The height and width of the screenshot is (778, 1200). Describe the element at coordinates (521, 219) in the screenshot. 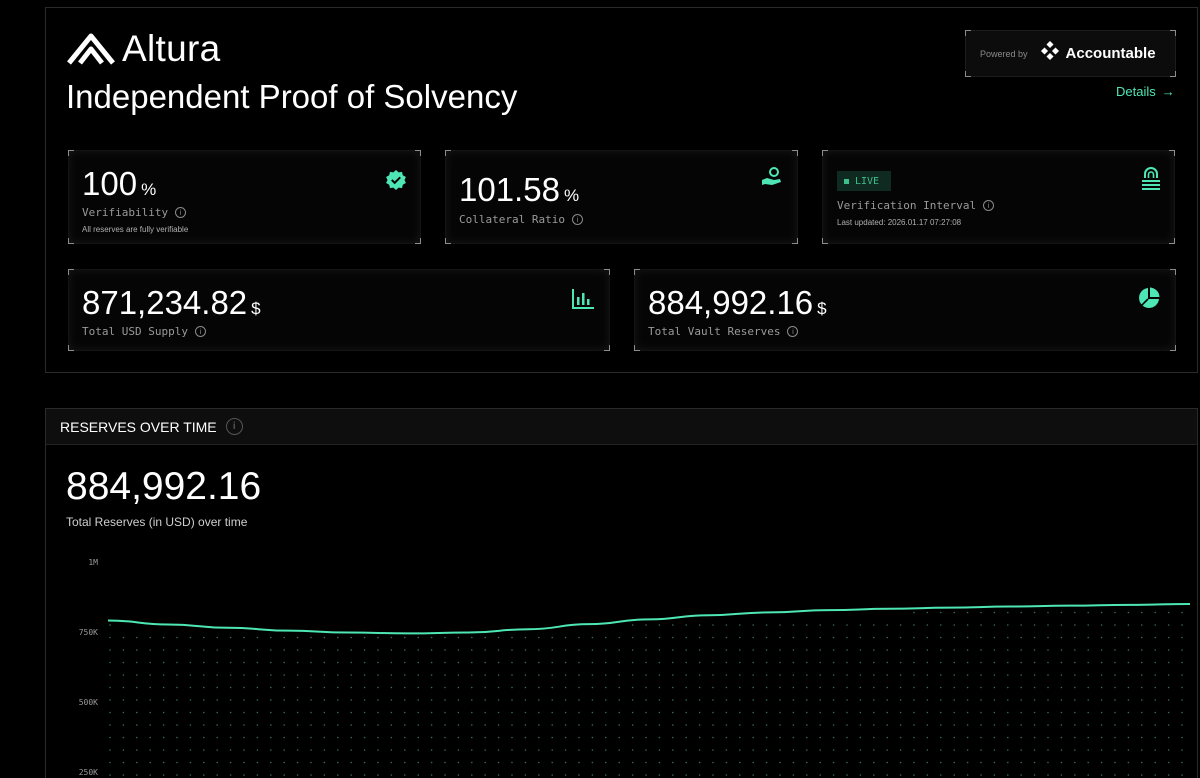

I see `collateral-ratio-label: Collateral Ratio i` at that location.